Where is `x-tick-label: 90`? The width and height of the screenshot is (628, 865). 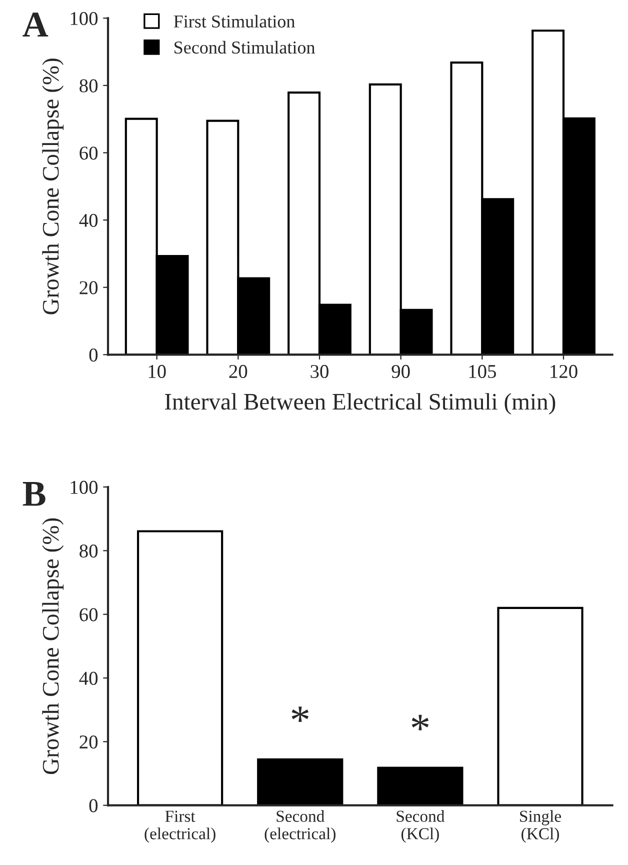
x-tick-label: 90 is located at coordinates (401, 371).